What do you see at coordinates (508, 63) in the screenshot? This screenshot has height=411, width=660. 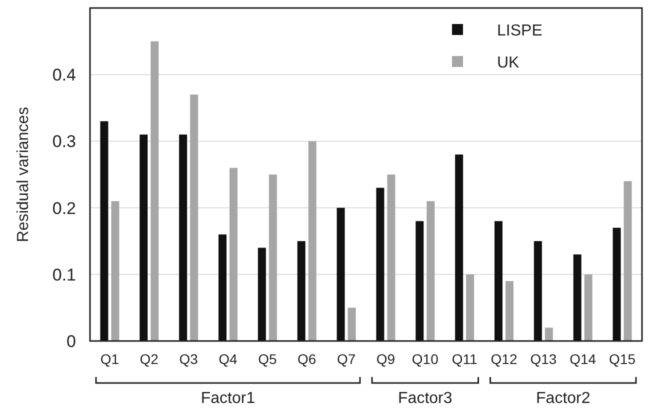 I see `legend-label: UK` at bounding box center [508, 63].